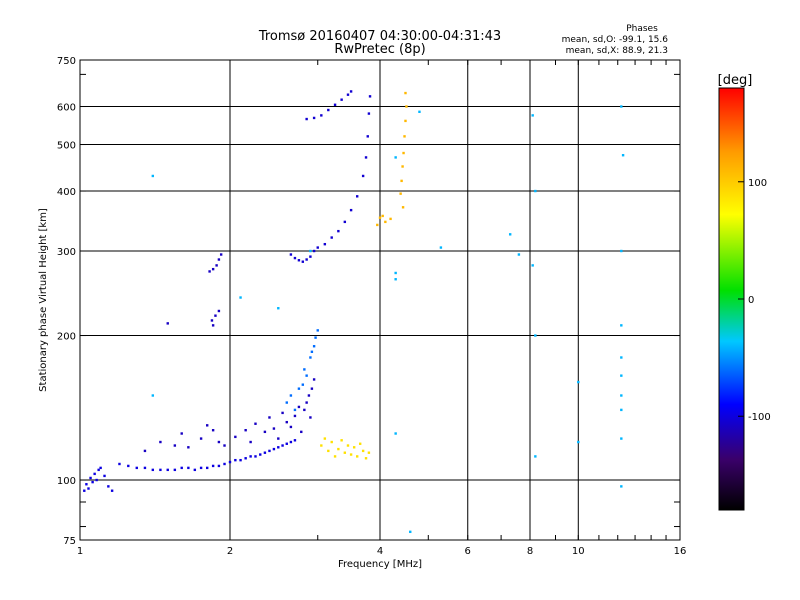 This screenshot has width=800, height=600. What do you see at coordinates (380, 564) in the screenshot?
I see `x-axis-label: Frequency [MHz]` at bounding box center [380, 564].